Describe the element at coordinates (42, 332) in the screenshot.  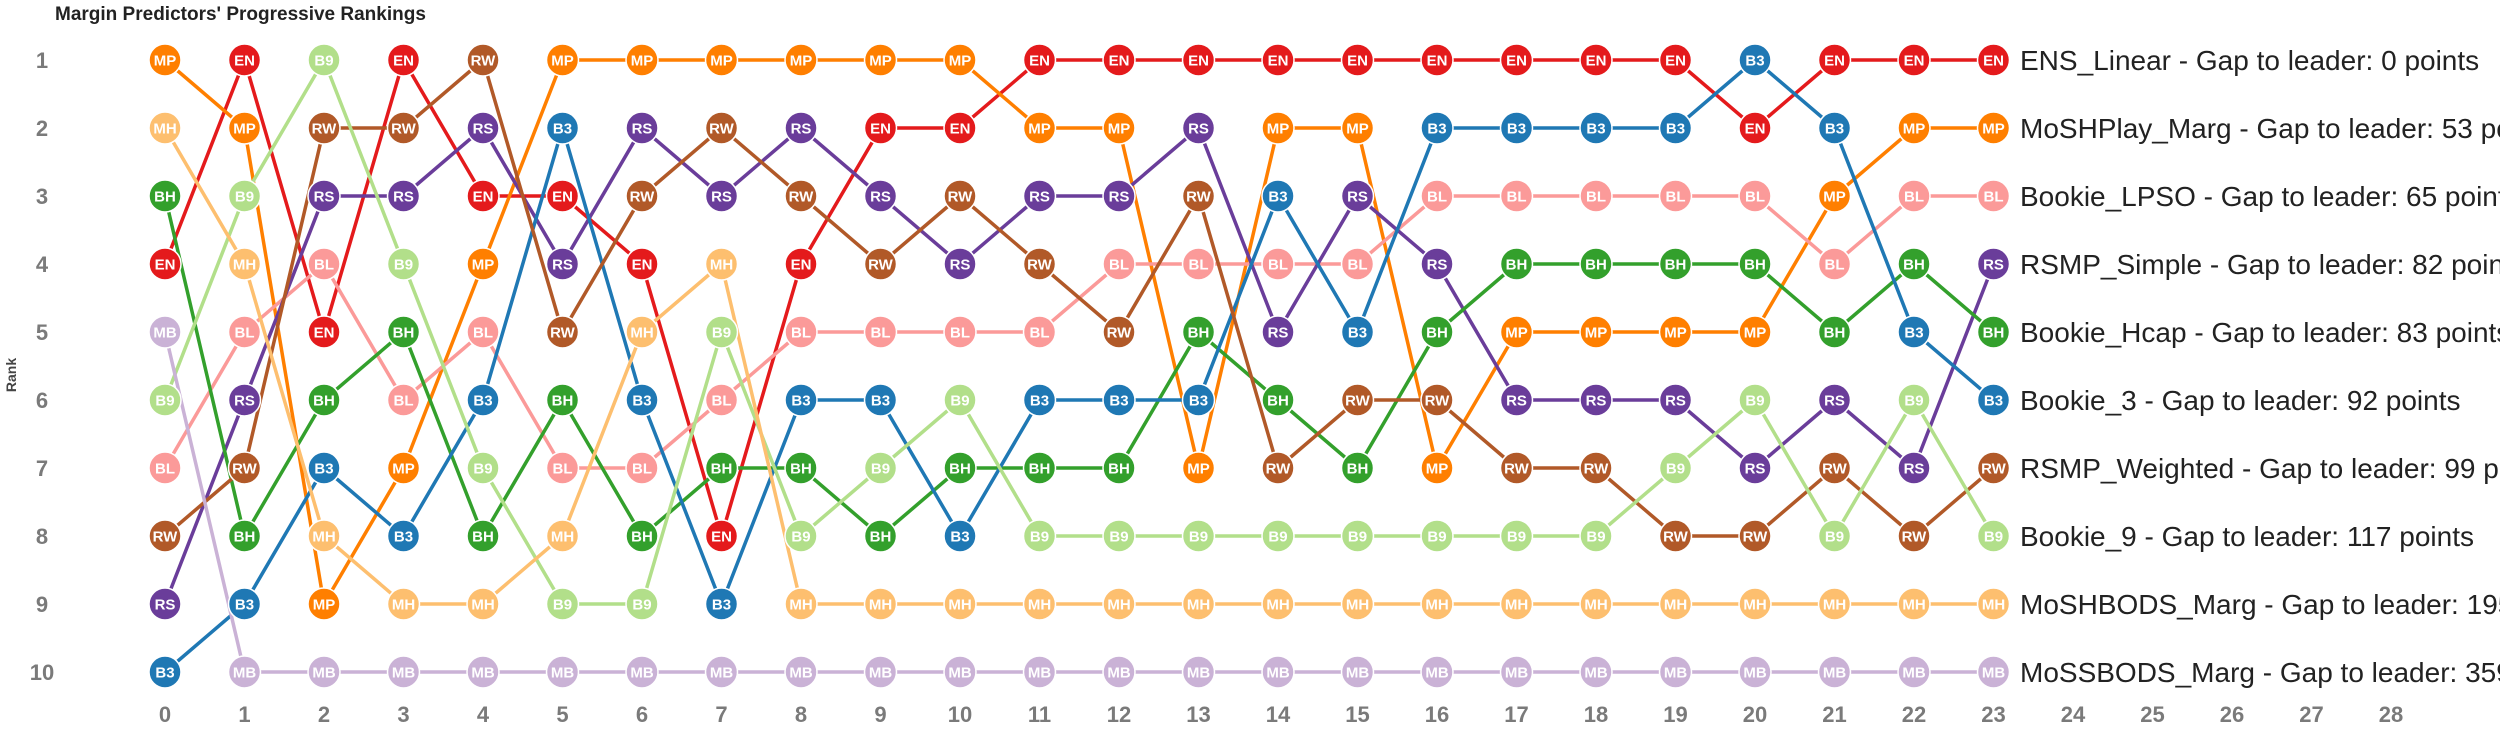
I see `y-tick-label: 5` at that location.